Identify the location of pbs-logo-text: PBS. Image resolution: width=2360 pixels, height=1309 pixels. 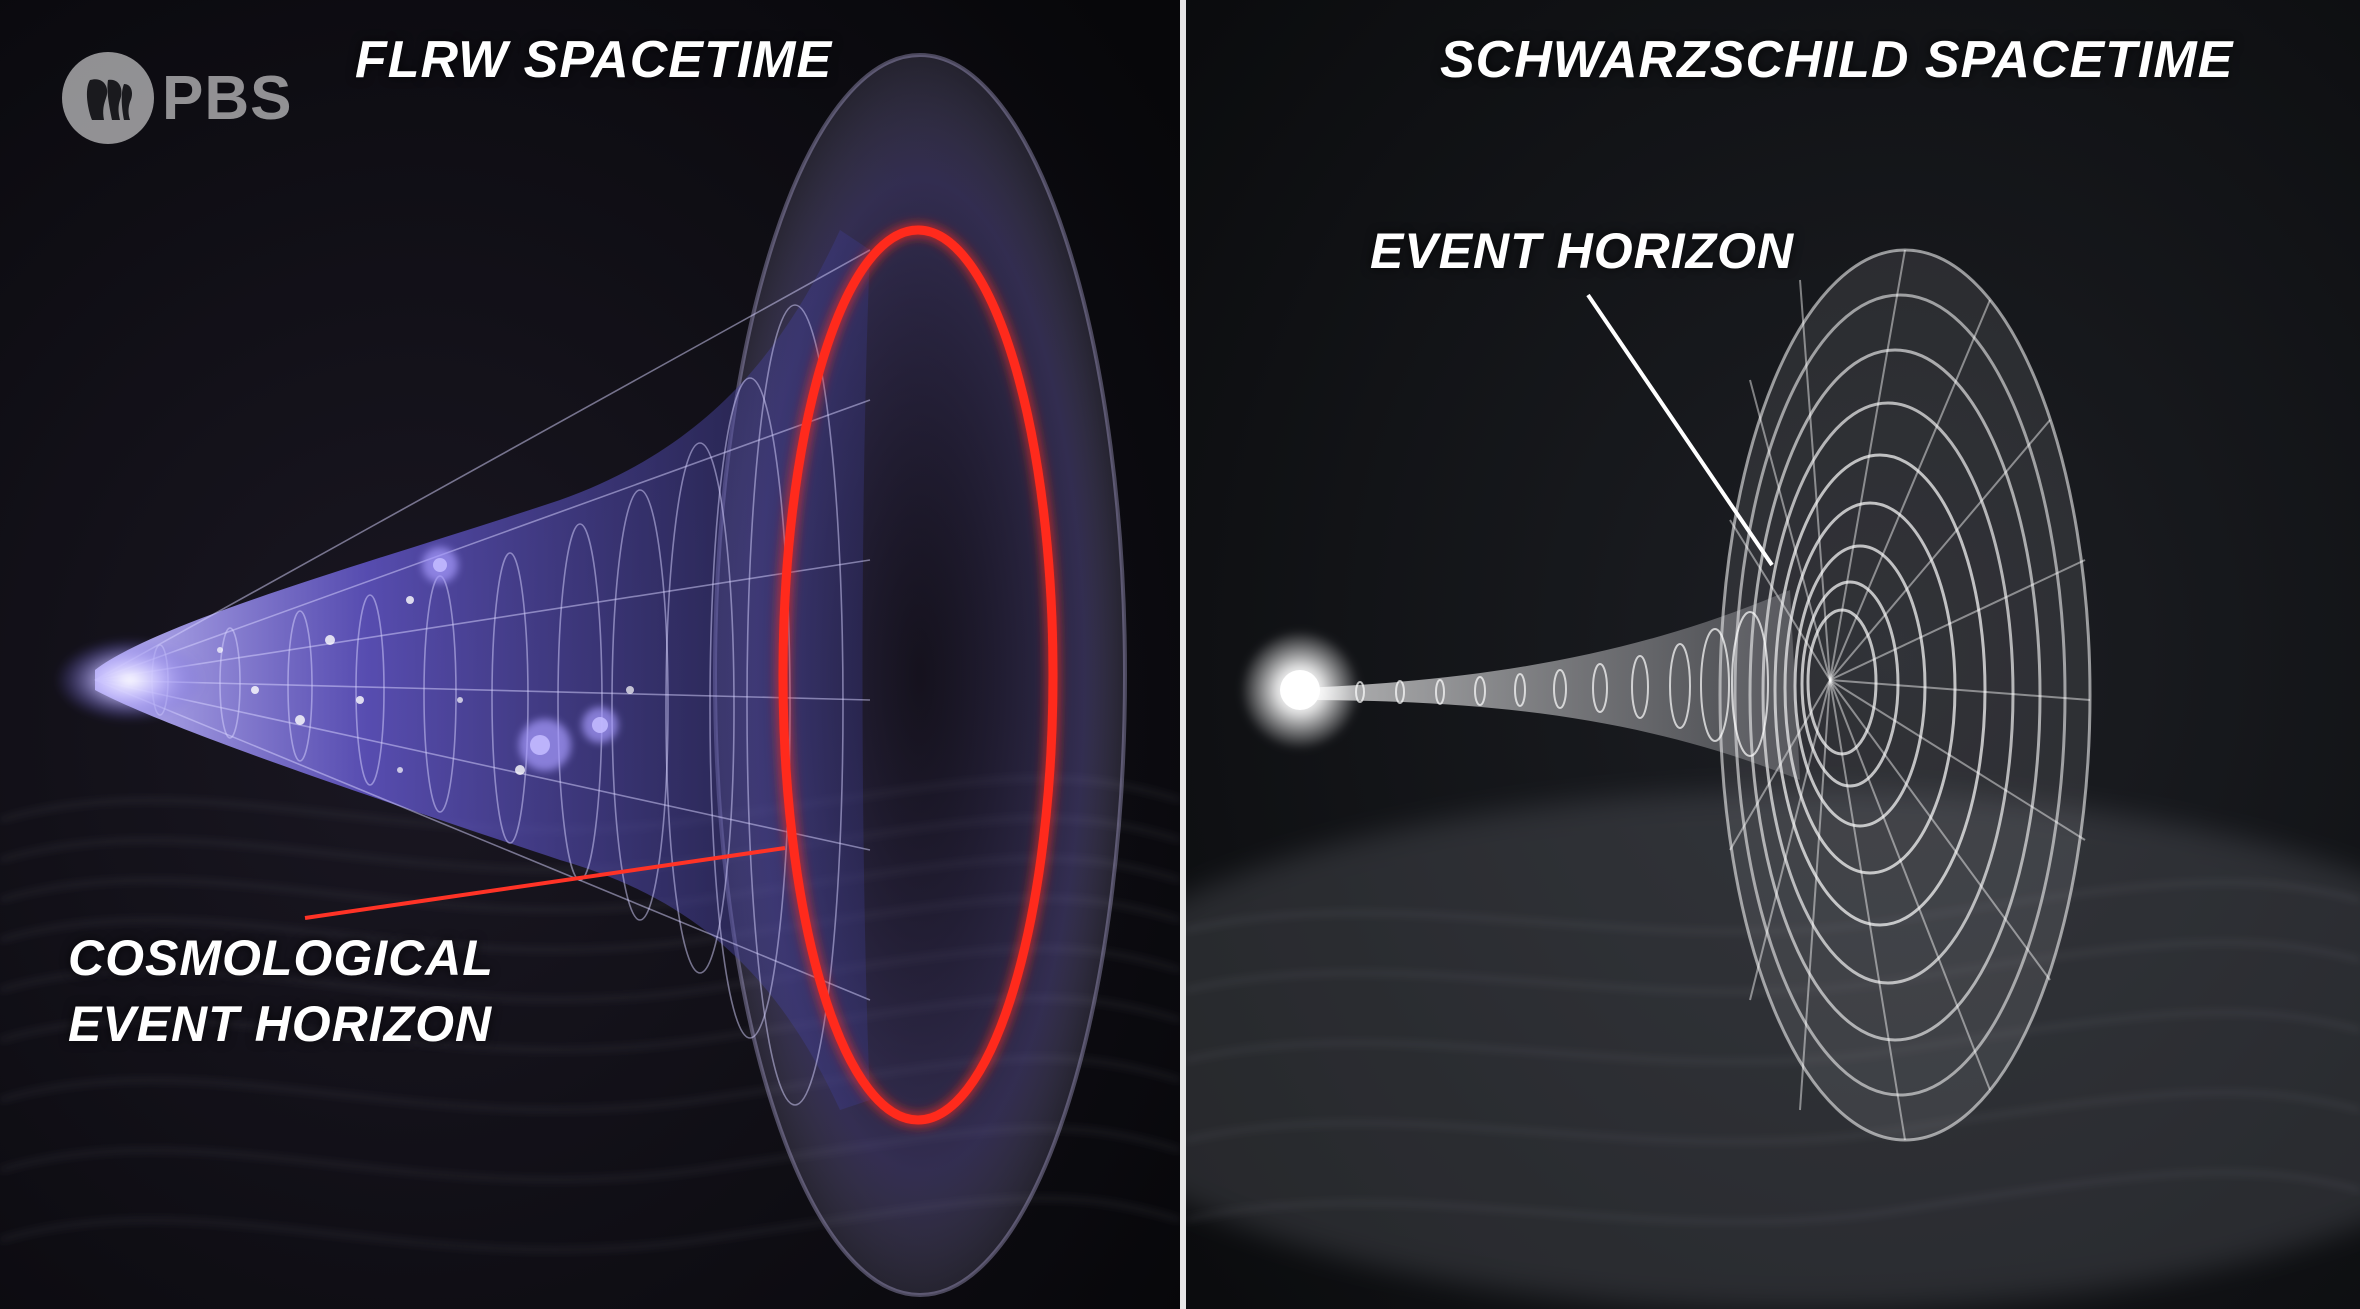
(227, 98).